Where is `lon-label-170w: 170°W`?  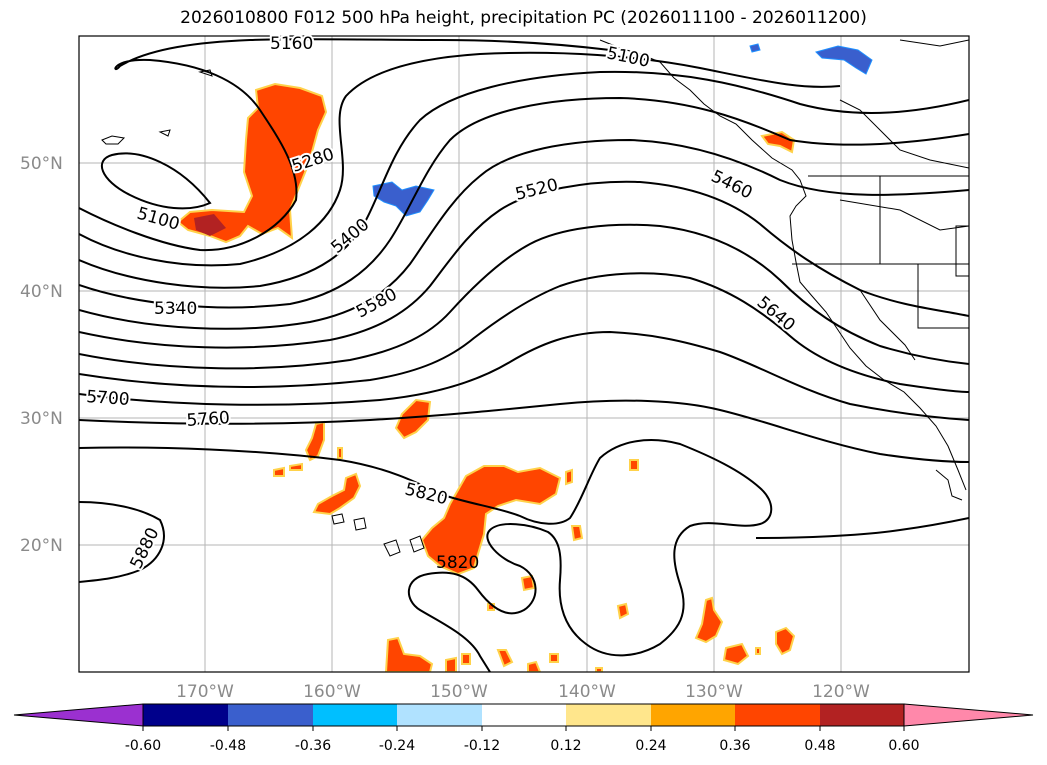
lon-label-170w: 170°W is located at coordinates (205, 692).